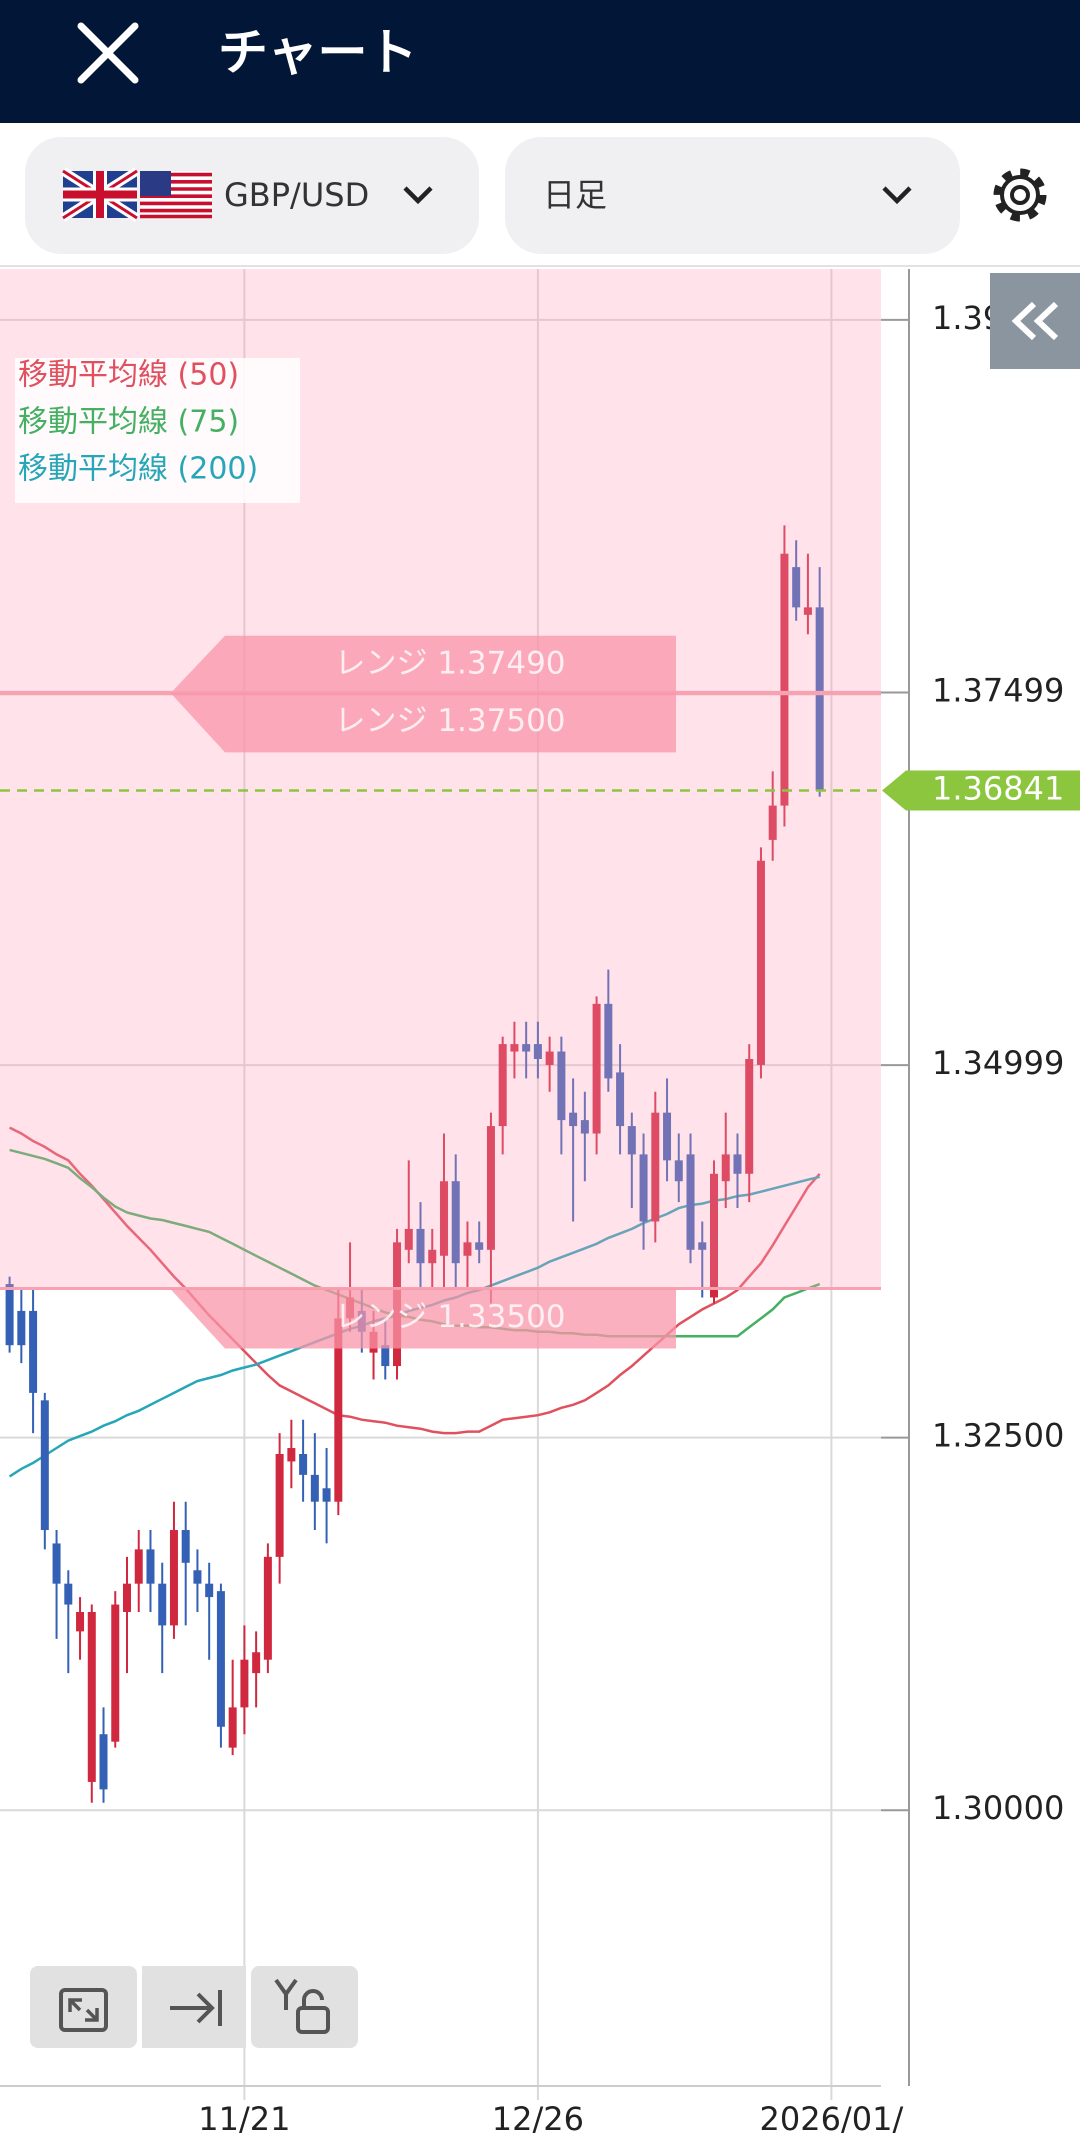 The image size is (1080, 2142). I want to click on button-bg, so click(83, 2007).